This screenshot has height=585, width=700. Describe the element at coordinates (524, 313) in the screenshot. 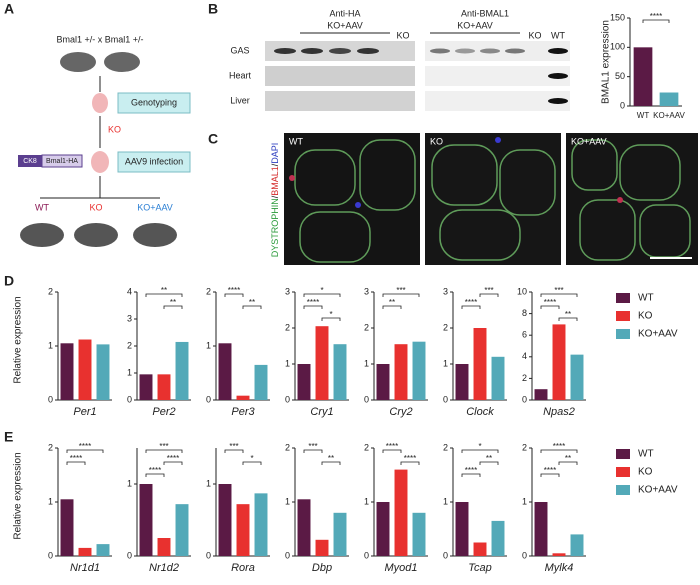

I see `y-tick-label: 8` at that location.